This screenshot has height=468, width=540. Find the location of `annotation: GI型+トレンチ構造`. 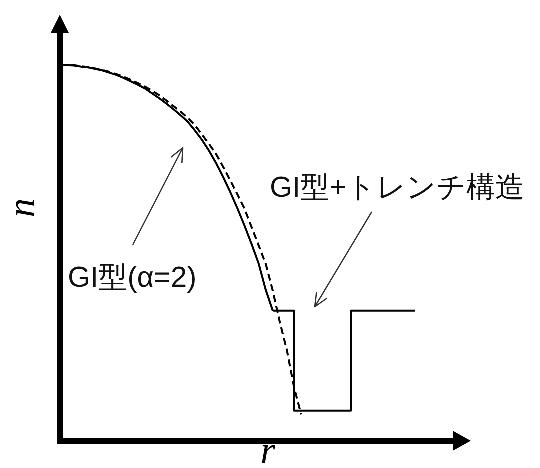

annotation: GI型+トレンチ構造 is located at coordinates (397, 188).